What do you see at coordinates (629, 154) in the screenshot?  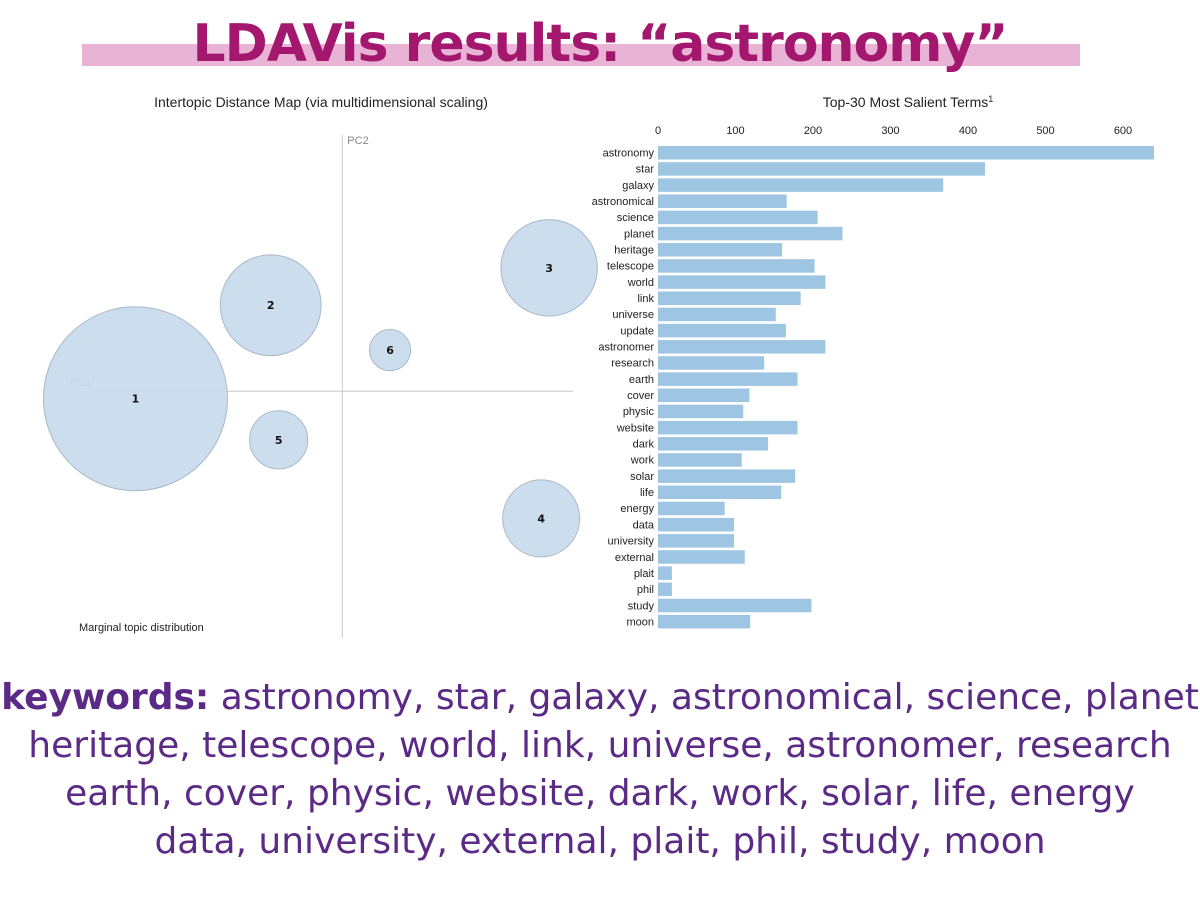 I see `term-label-astronomy: astronomy` at bounding box center [629, 154].